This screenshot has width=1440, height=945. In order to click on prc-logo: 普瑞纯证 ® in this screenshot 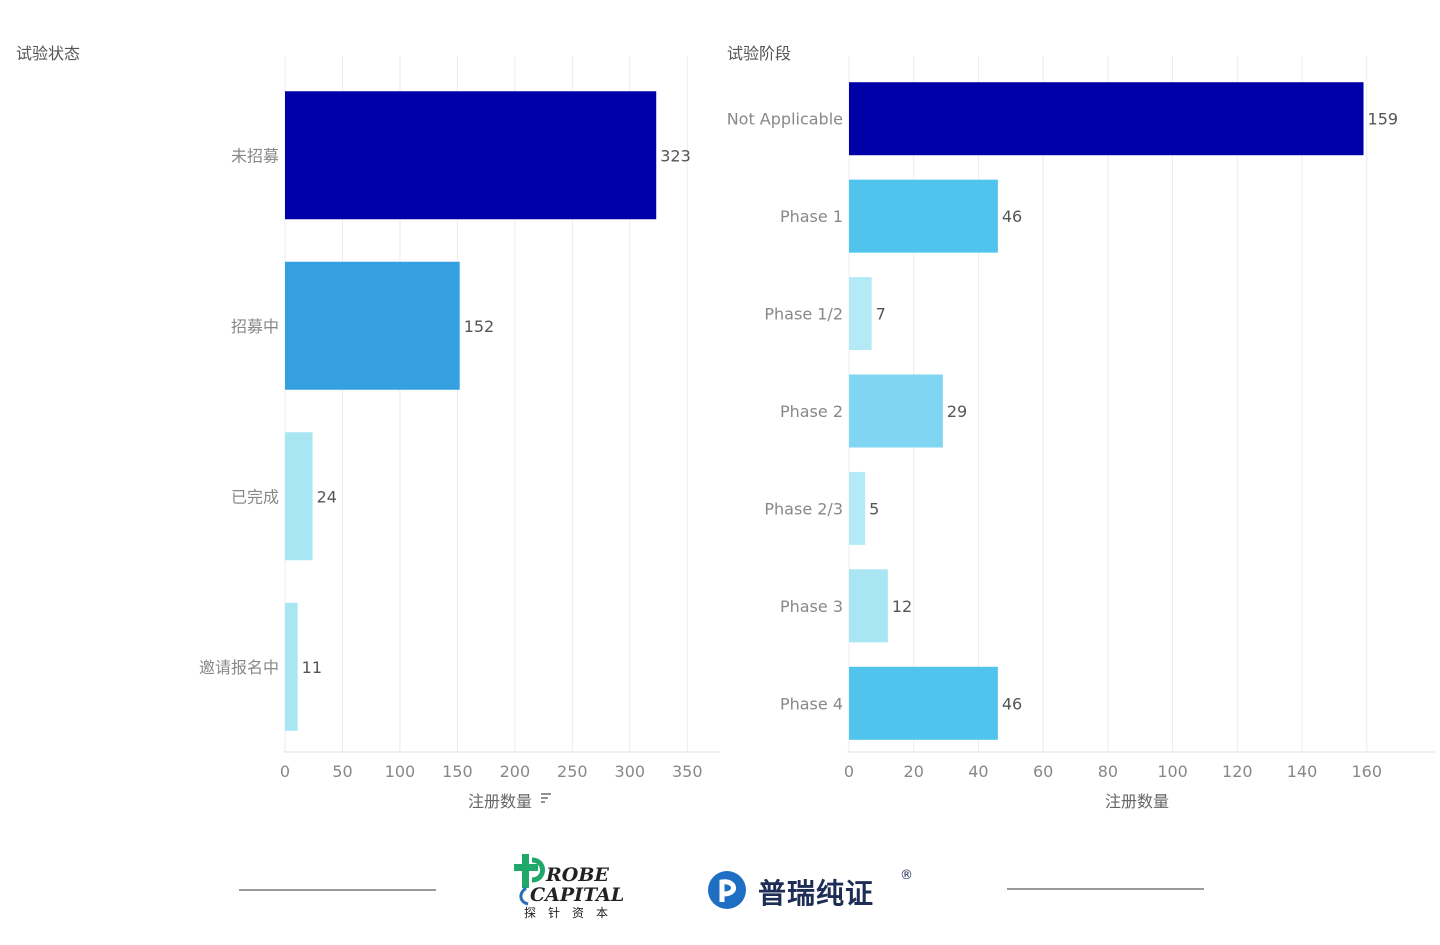, I will do `click(816, 890)`.